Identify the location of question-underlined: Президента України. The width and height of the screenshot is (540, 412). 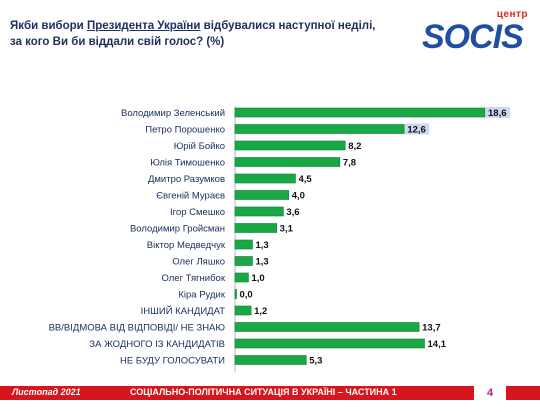
(143, 26).